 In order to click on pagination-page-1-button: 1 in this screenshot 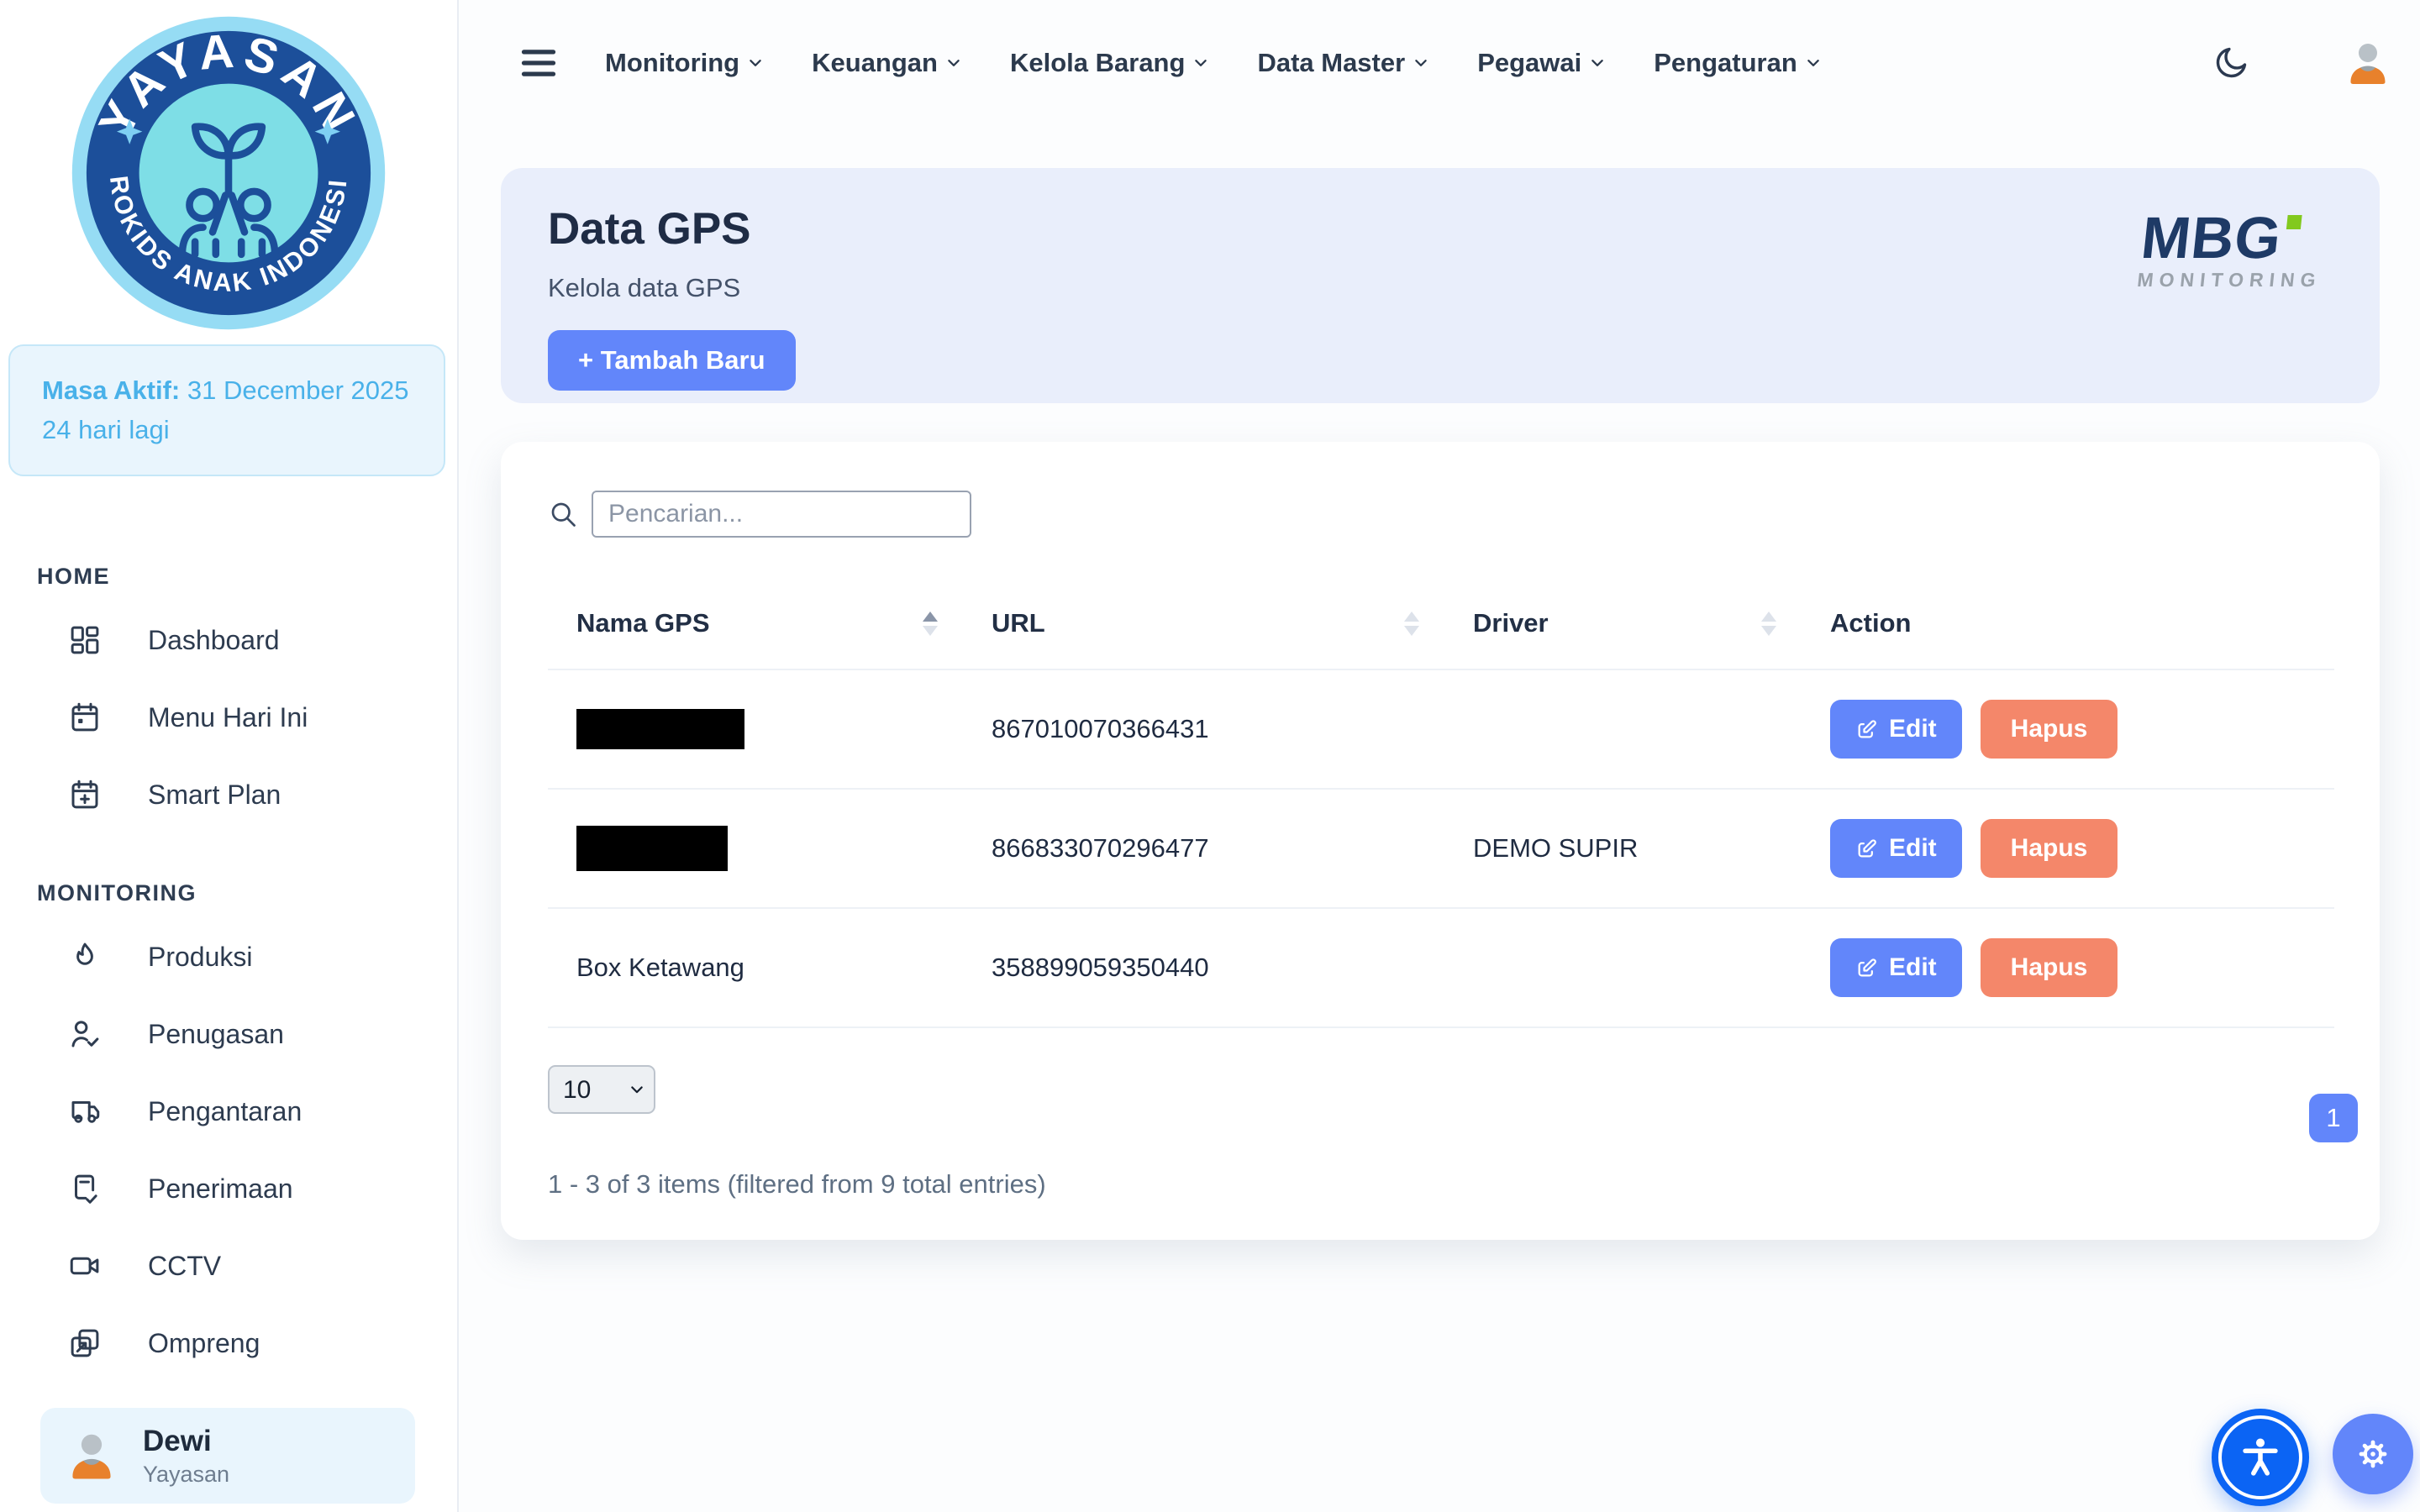, I will do `click(2333, 1118)`.